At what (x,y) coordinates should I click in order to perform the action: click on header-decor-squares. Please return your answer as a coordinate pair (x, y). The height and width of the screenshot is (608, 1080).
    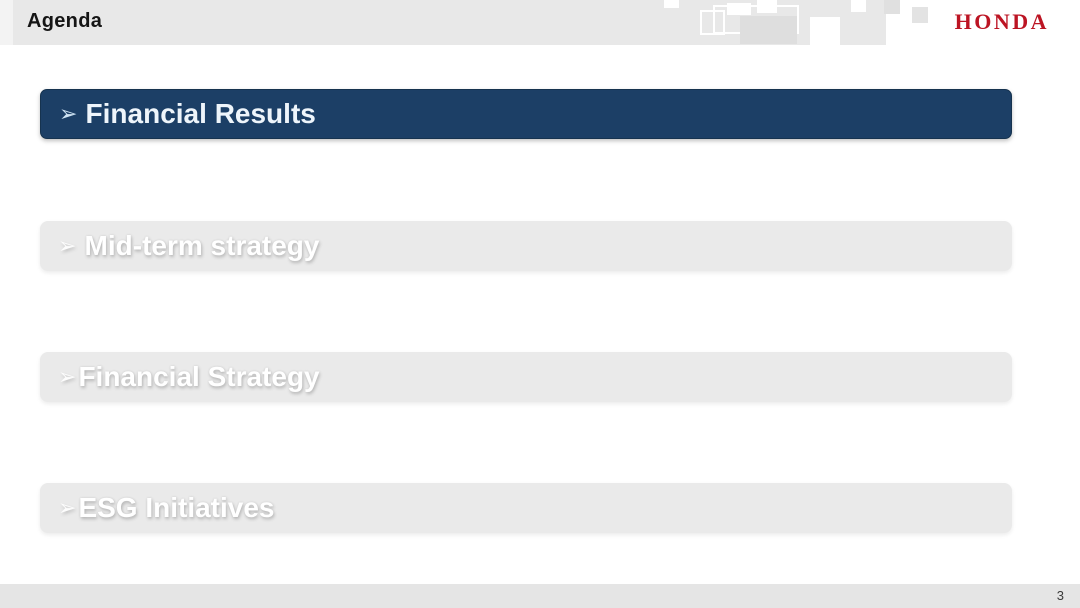
    Looking at the image, I should click on (540, 23).